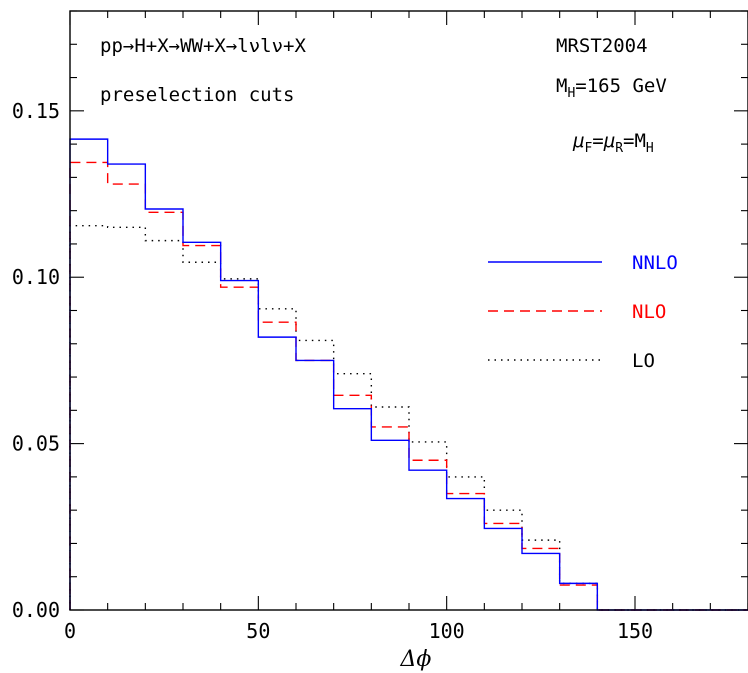 The width and height of the screenshot is (748, 673). Describe the element at coordinates (258, 631) in the screenshot. I see `x-tick-label: 50` at that location.